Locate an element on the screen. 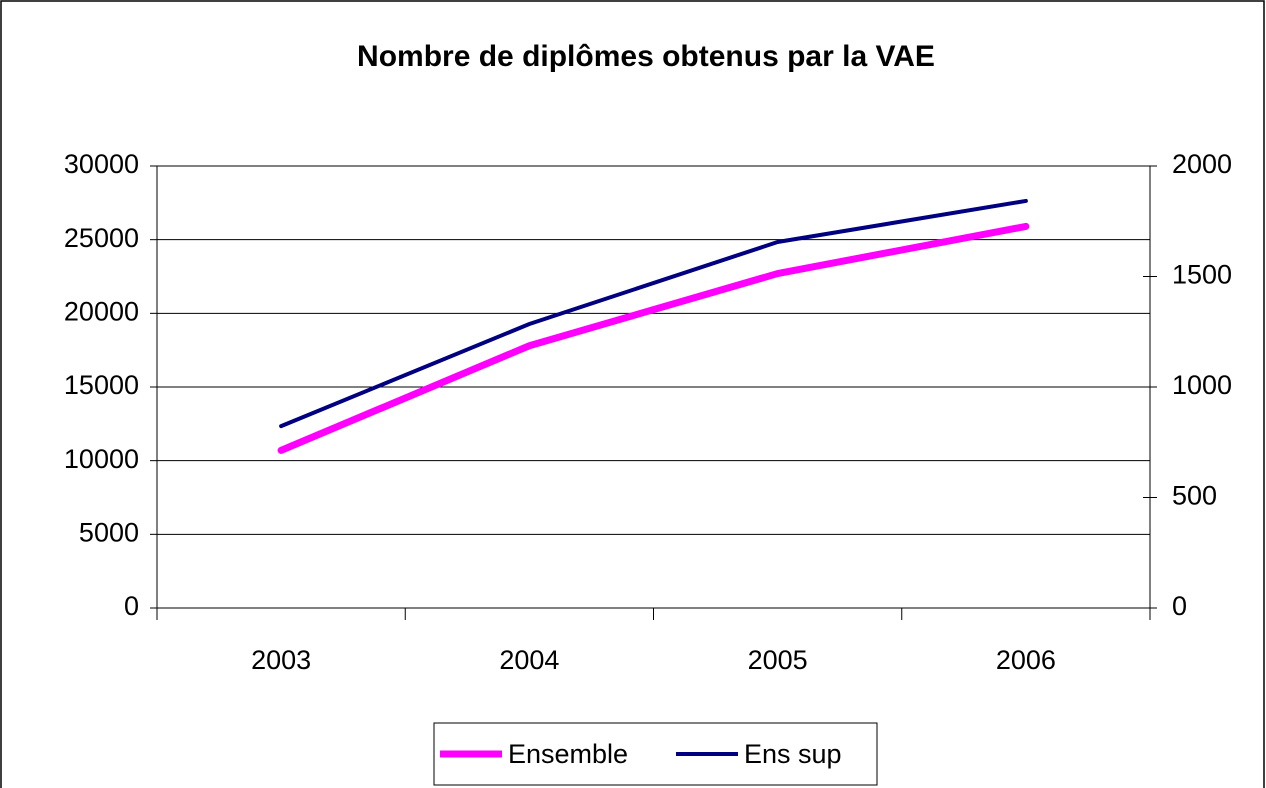  y-tick-label: 0 is located at coordinates (131, 606).